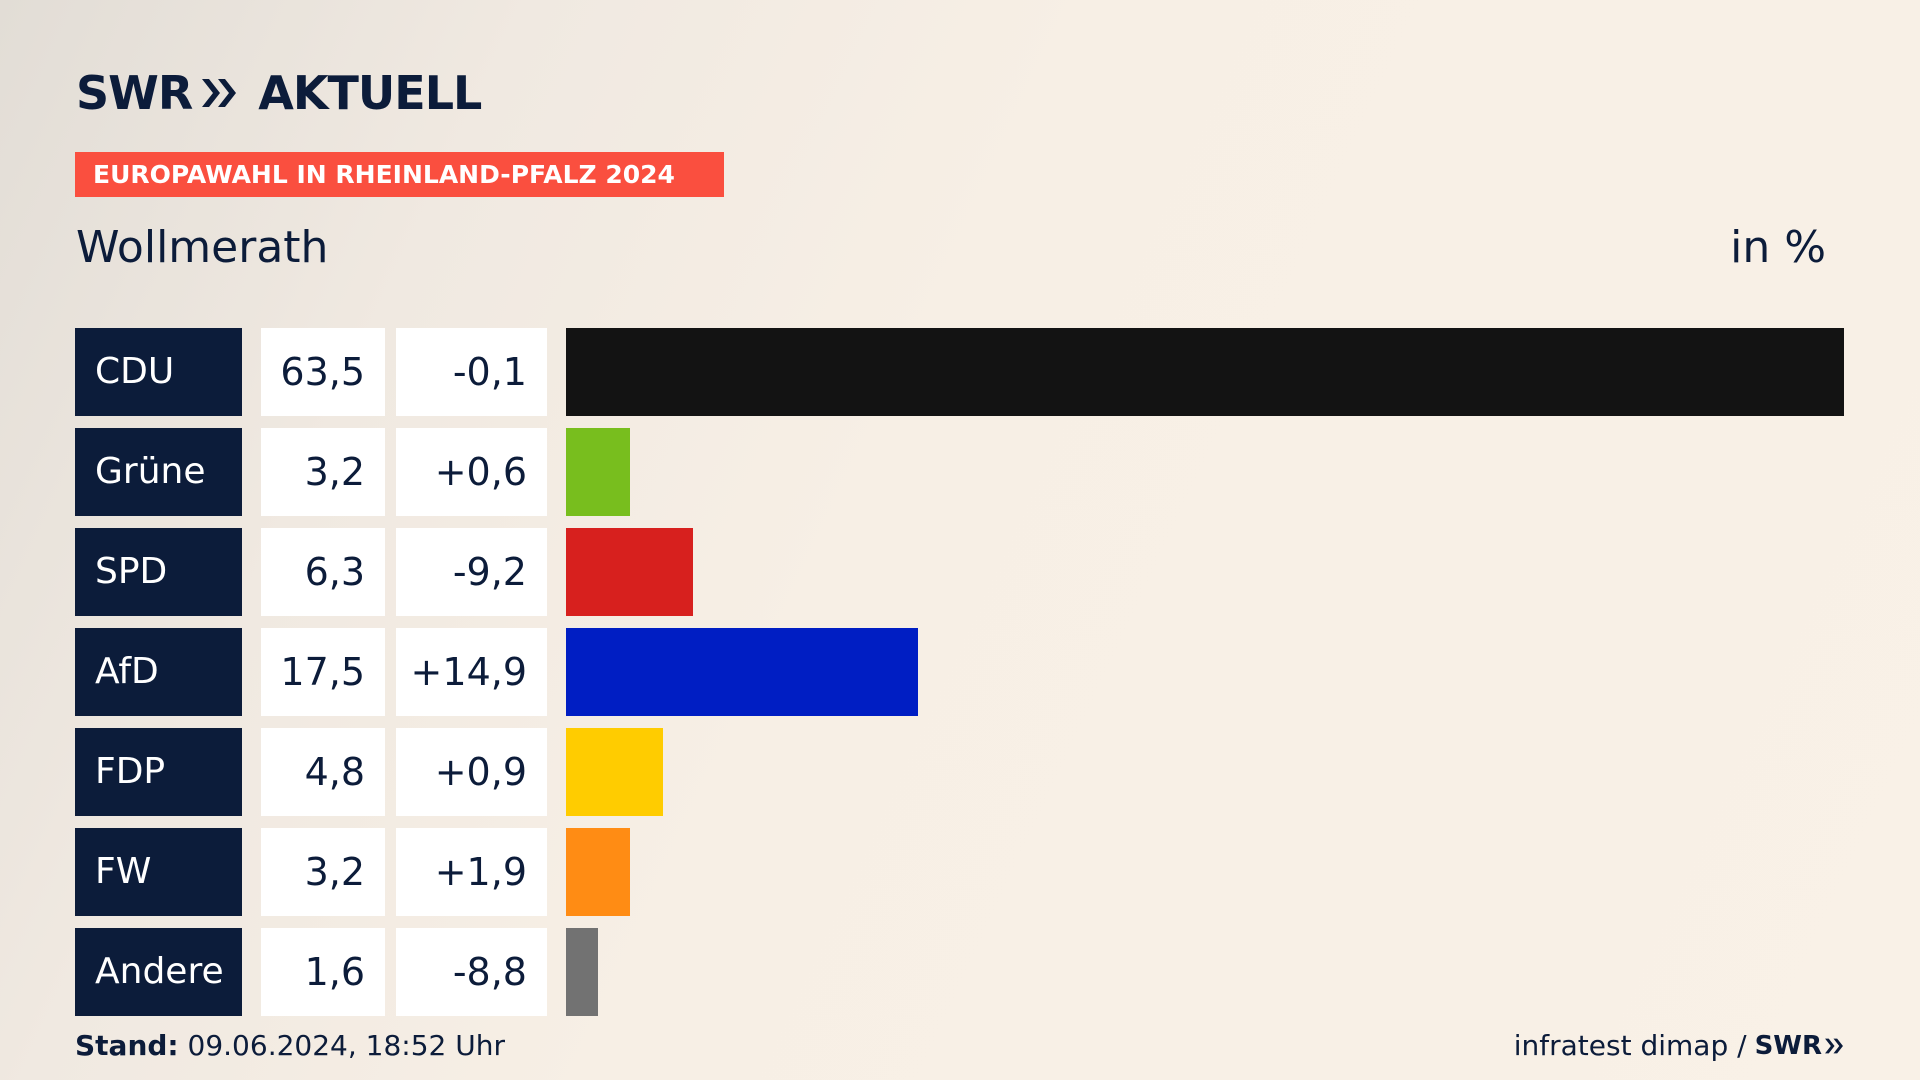 The image size is (1920, 1080). Describe the element at coordinates (158, 572) in the screenshot. I see `party-label: SPD` at that location.